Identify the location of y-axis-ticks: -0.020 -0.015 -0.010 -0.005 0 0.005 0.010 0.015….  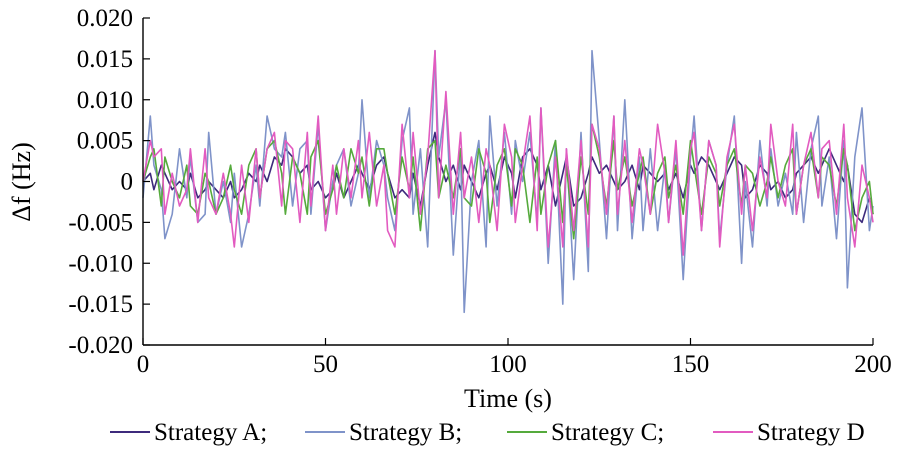
(109, 182).